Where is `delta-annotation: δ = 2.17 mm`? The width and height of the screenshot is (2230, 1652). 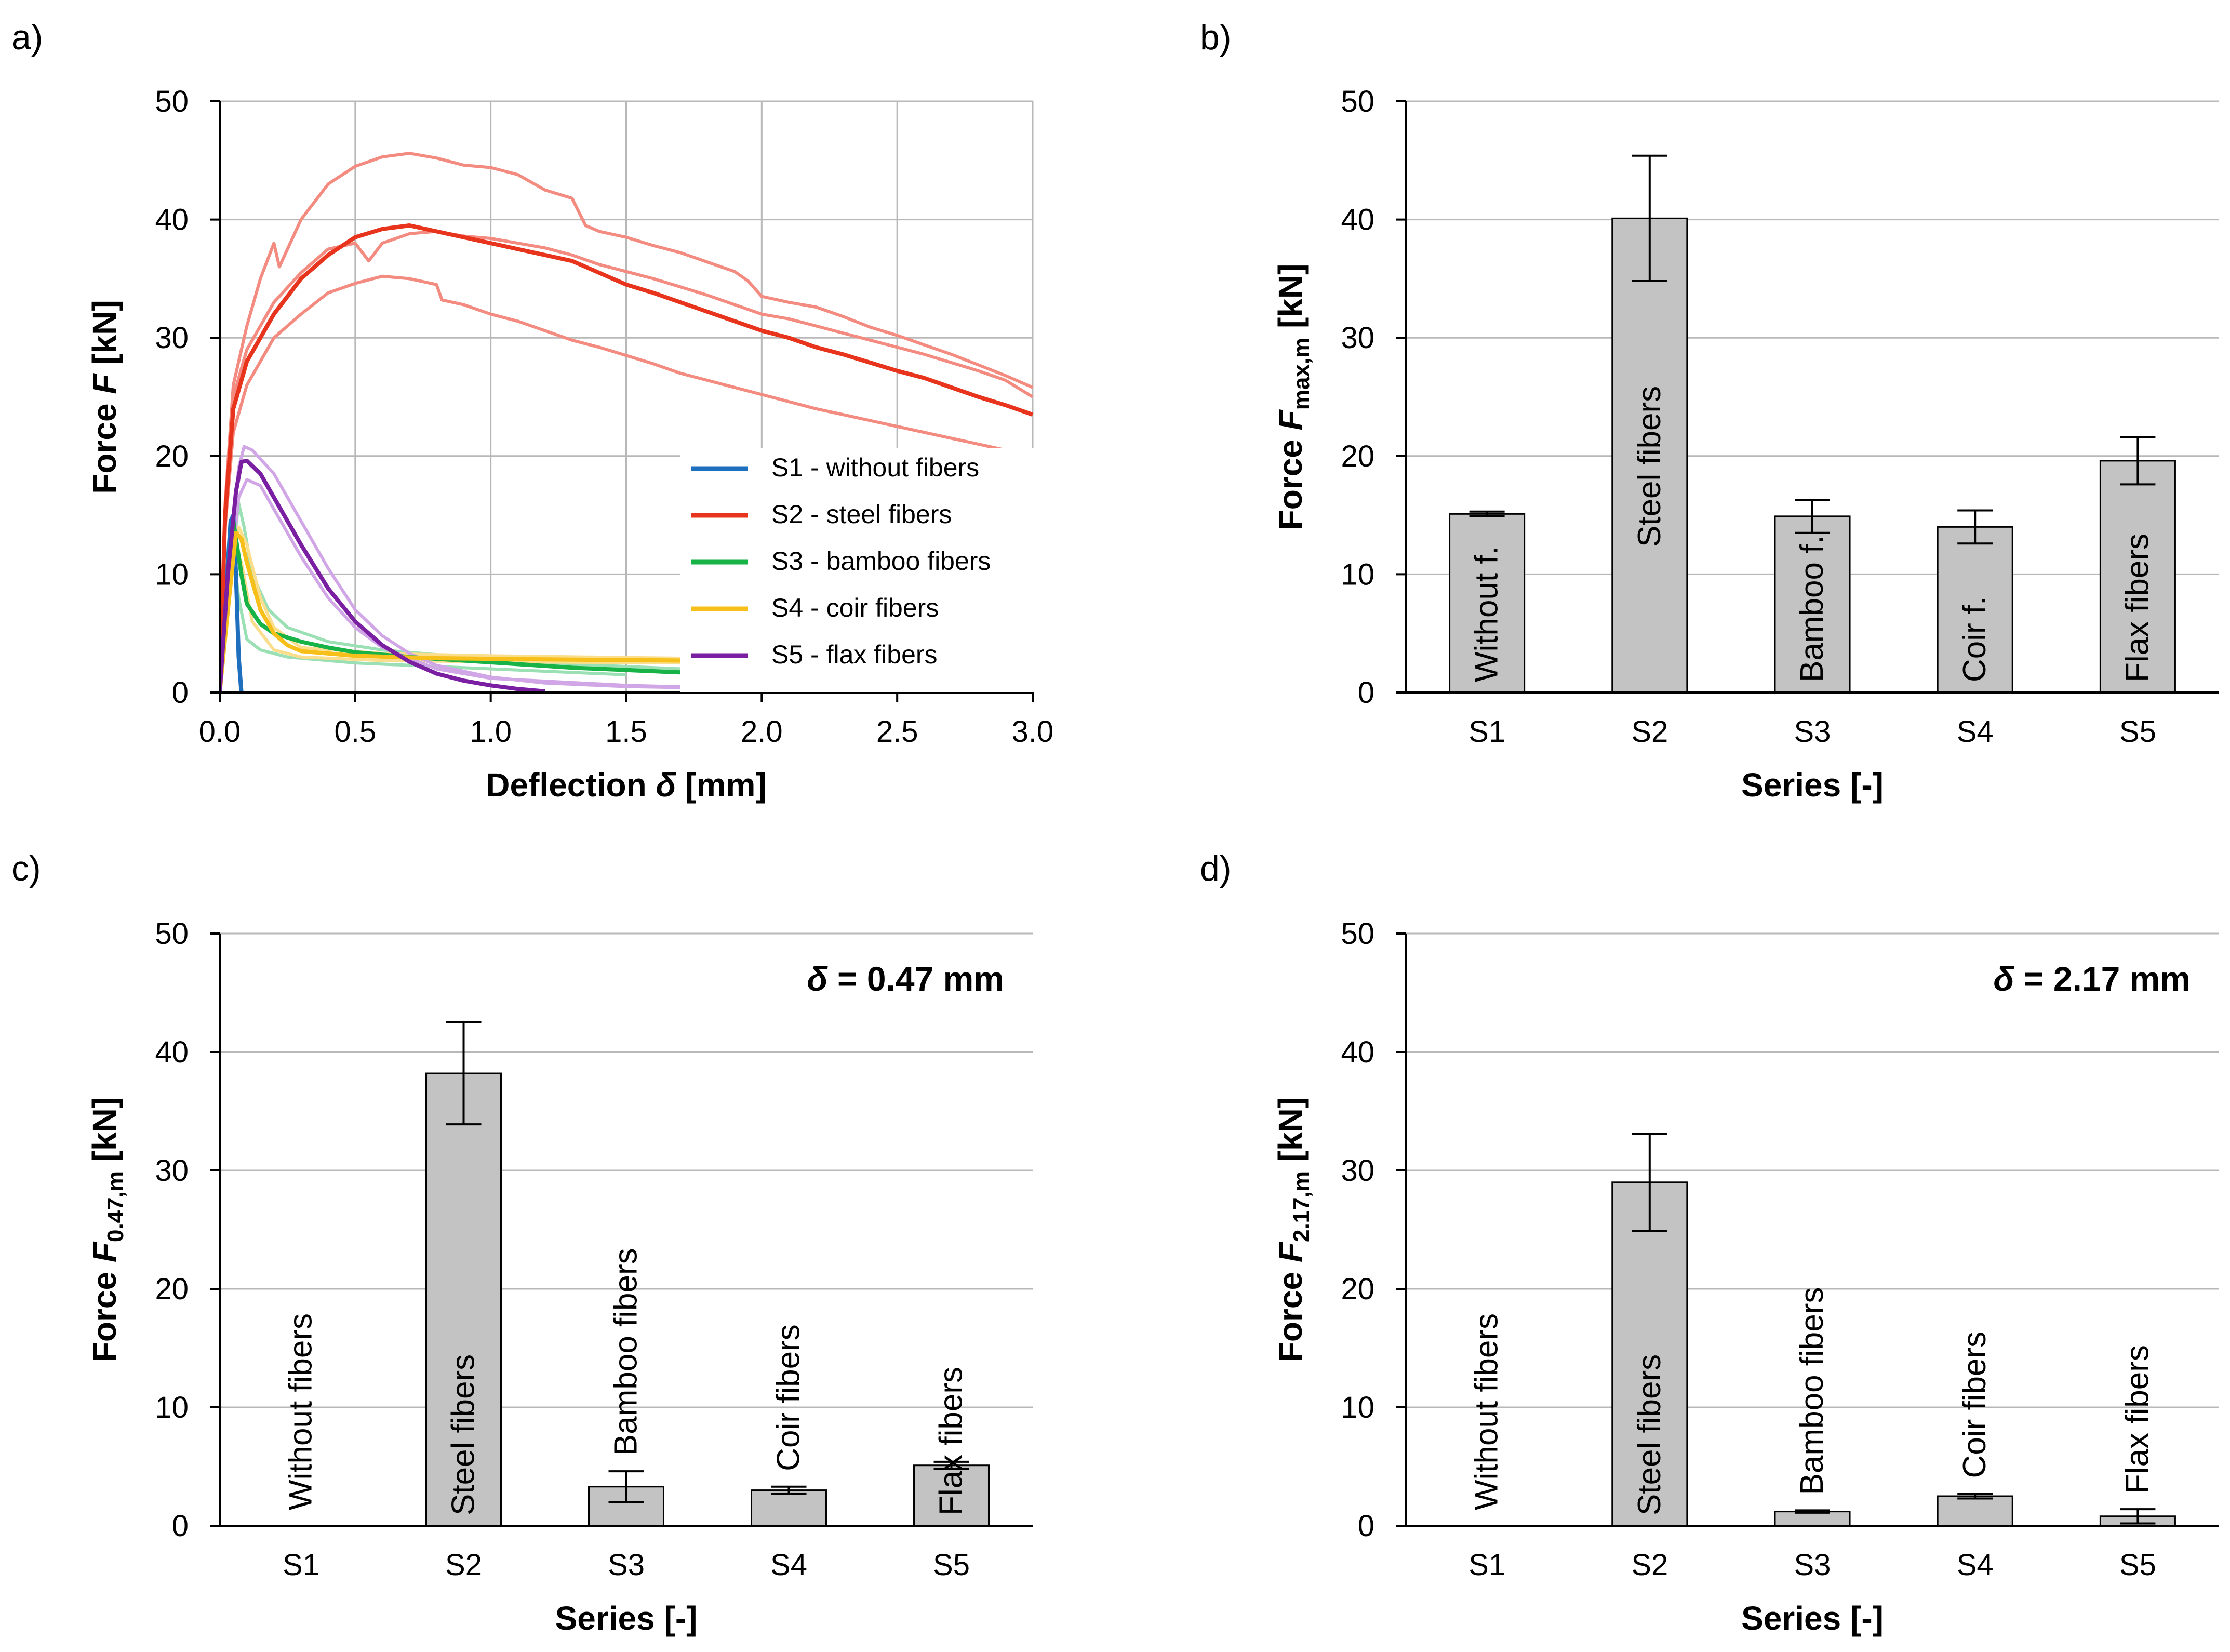 delta-annotation: δ = 2.17 mm is located at coordinates (2092, 979).